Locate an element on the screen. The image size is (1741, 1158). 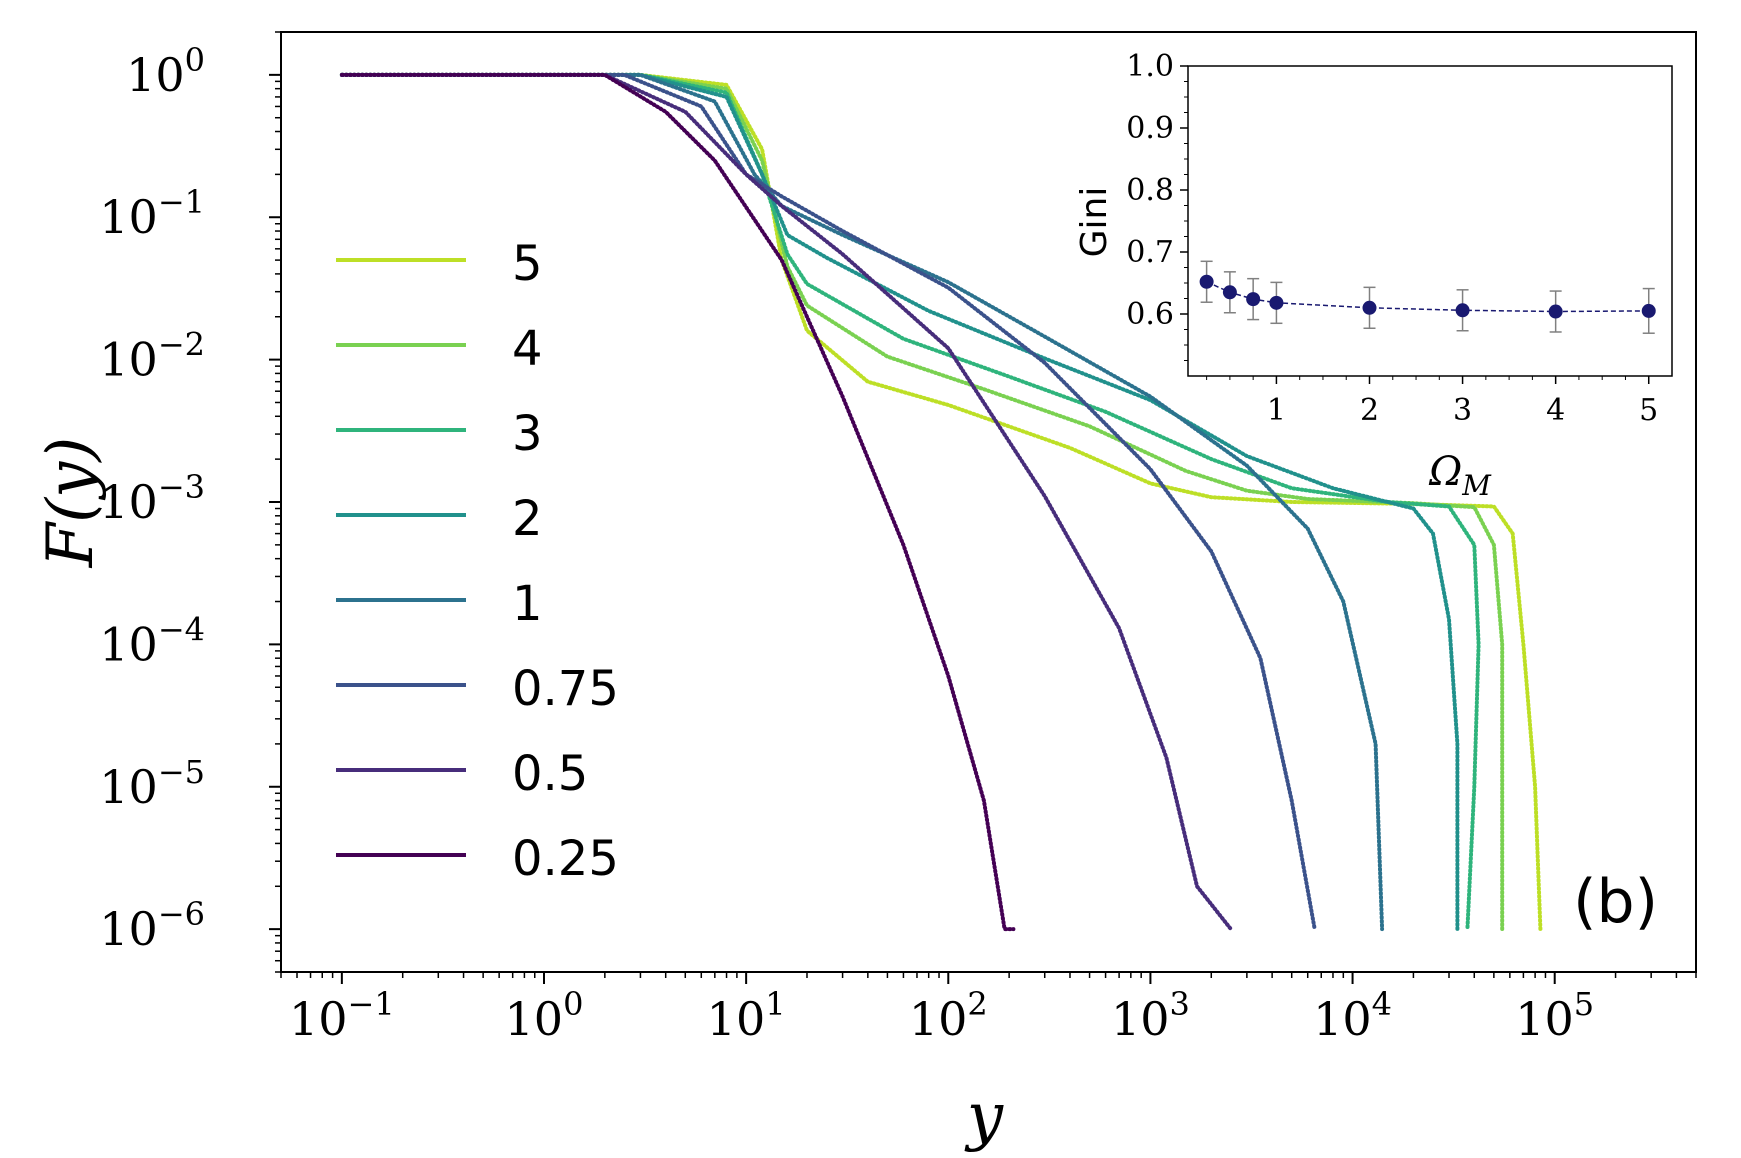
inset-x-tick-label: 5 is located at coordinates (1648, 410).